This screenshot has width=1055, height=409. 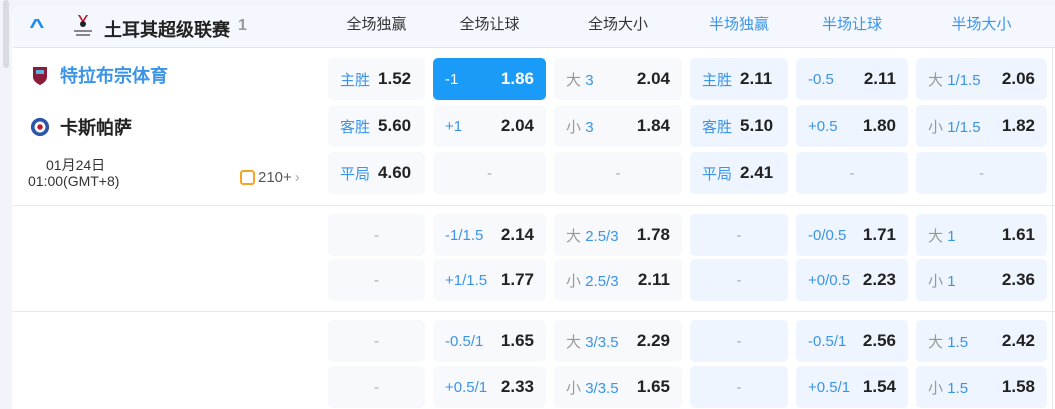 I want to click on divider, so click(x=534, y=205).